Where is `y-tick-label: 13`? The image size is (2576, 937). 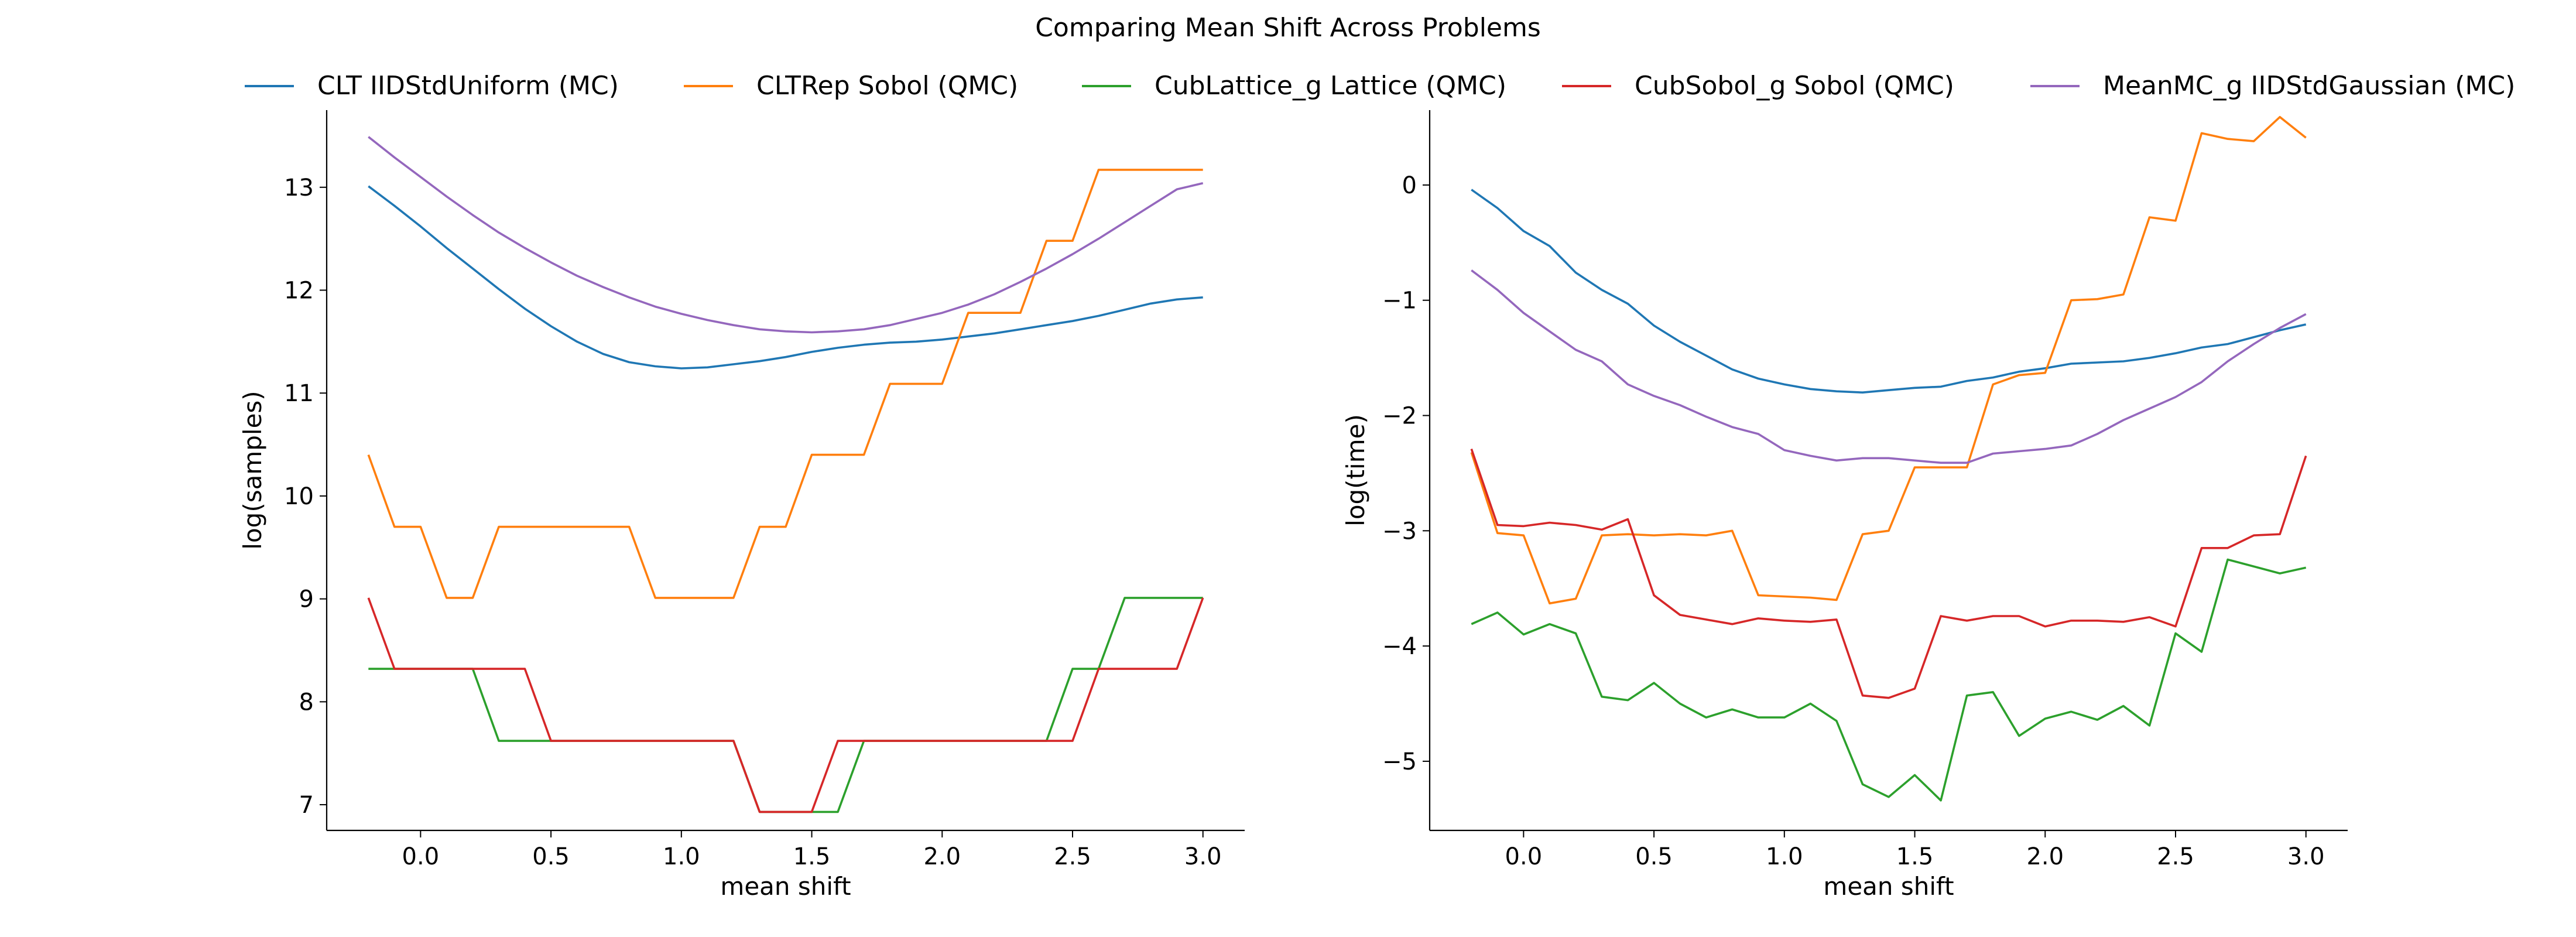
y-tick-label: 13 is located at coordinates (299, 188).